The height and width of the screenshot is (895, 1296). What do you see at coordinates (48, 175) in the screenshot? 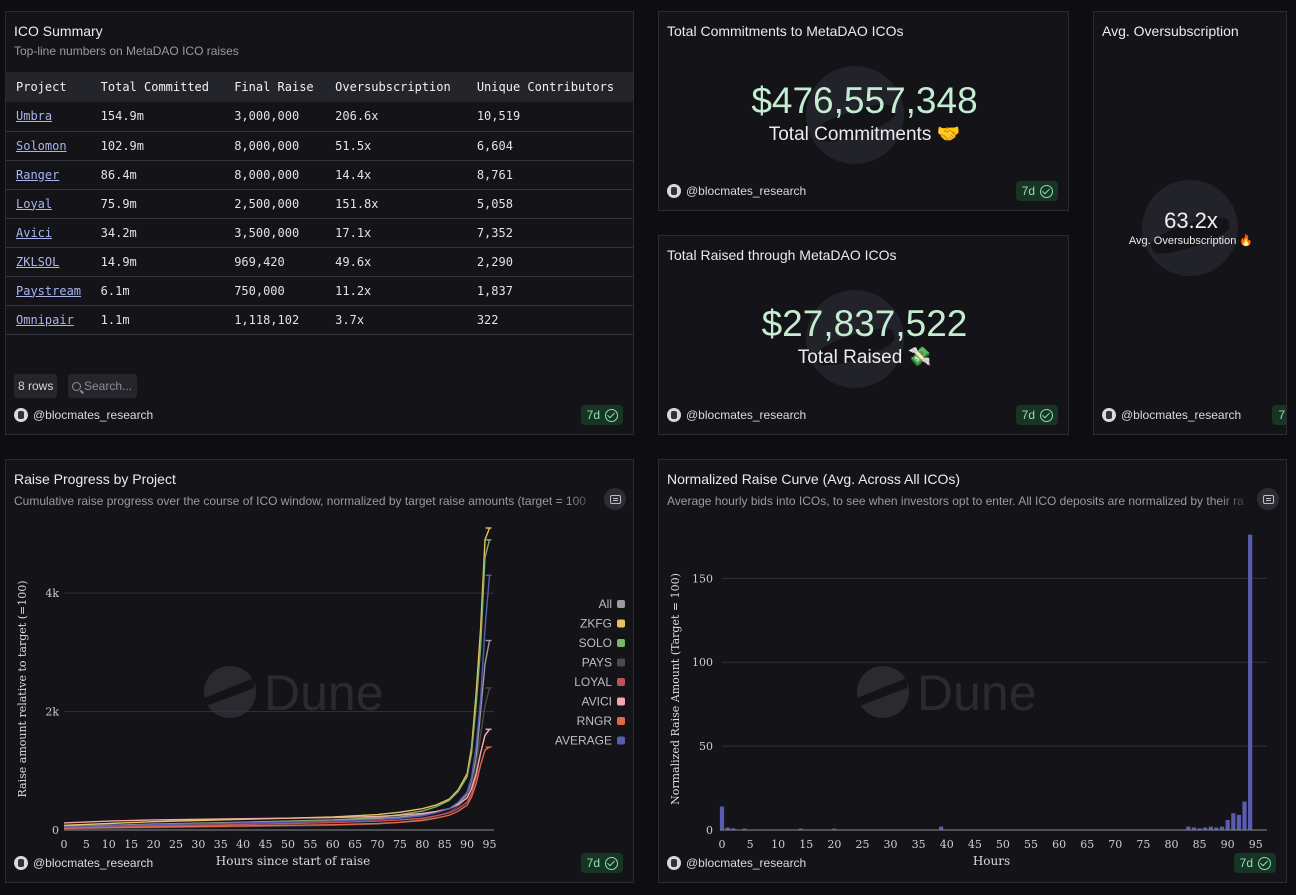
I see `project-link: Ranger` at bounding box center [48, 175].